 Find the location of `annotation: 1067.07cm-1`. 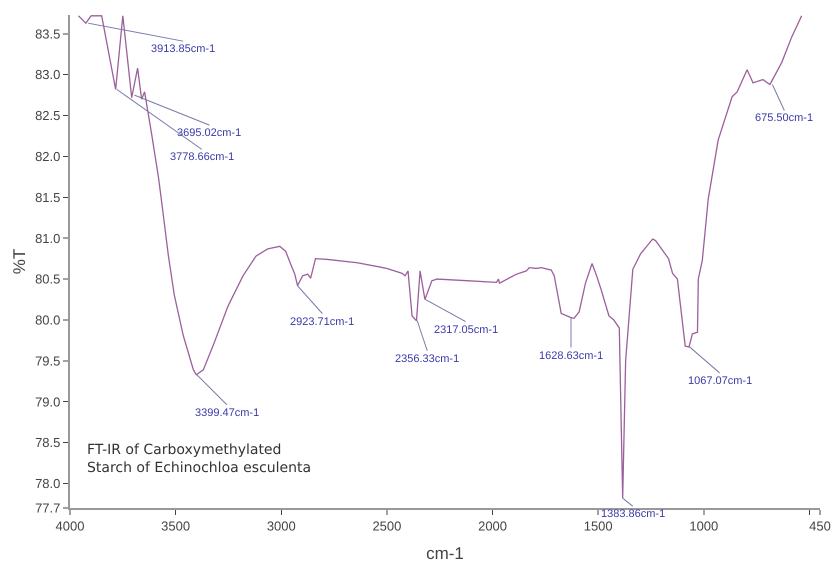

annotation: 1067.07cm-1 is located at coordinates (720, 381).